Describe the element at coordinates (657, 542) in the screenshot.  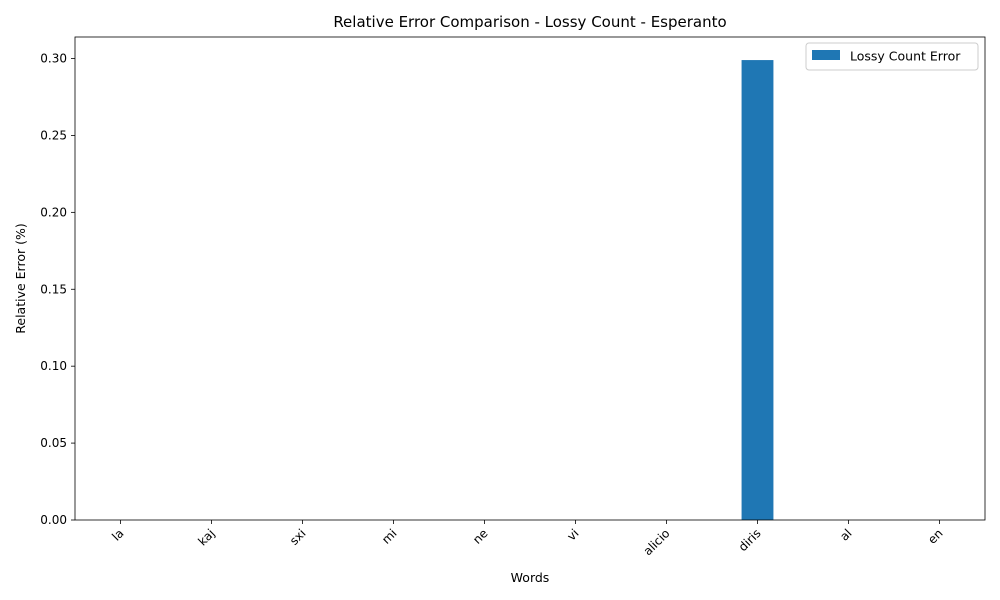
I see `x-tick-label: alicio` at that location.